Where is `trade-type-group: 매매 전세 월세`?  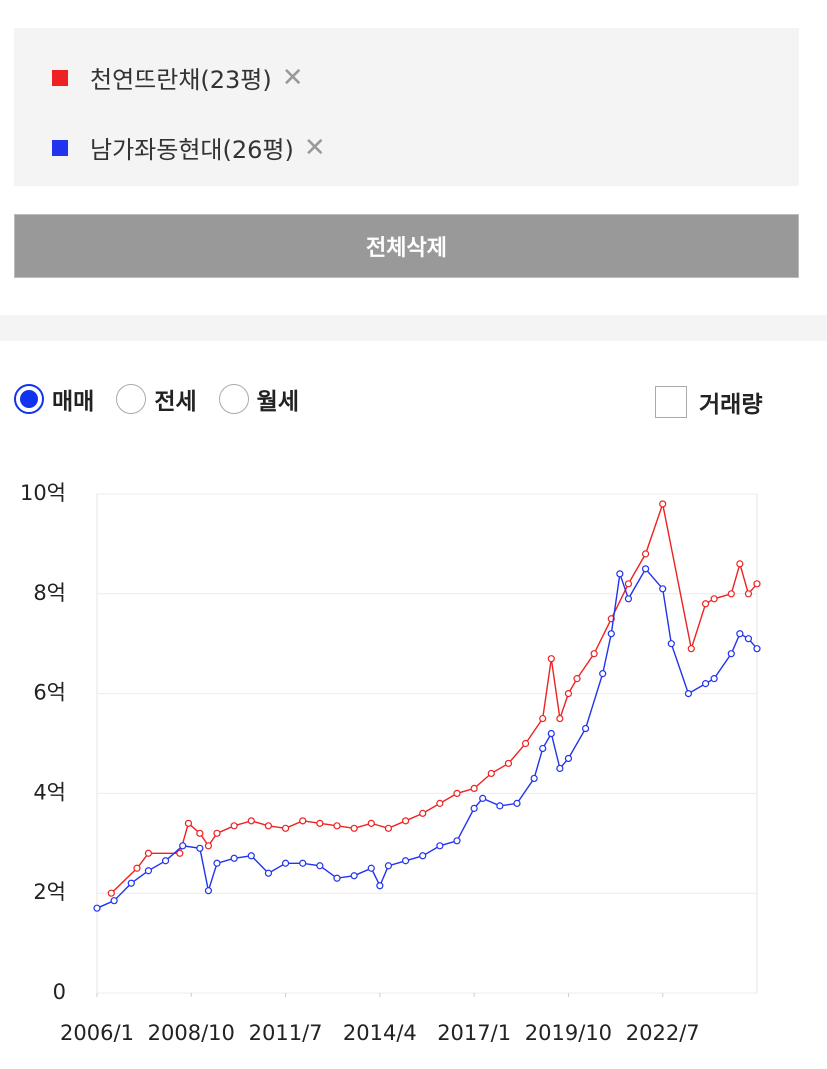
trade-type-group: 매매 전세 월세 is located at coordinates (167, 399).